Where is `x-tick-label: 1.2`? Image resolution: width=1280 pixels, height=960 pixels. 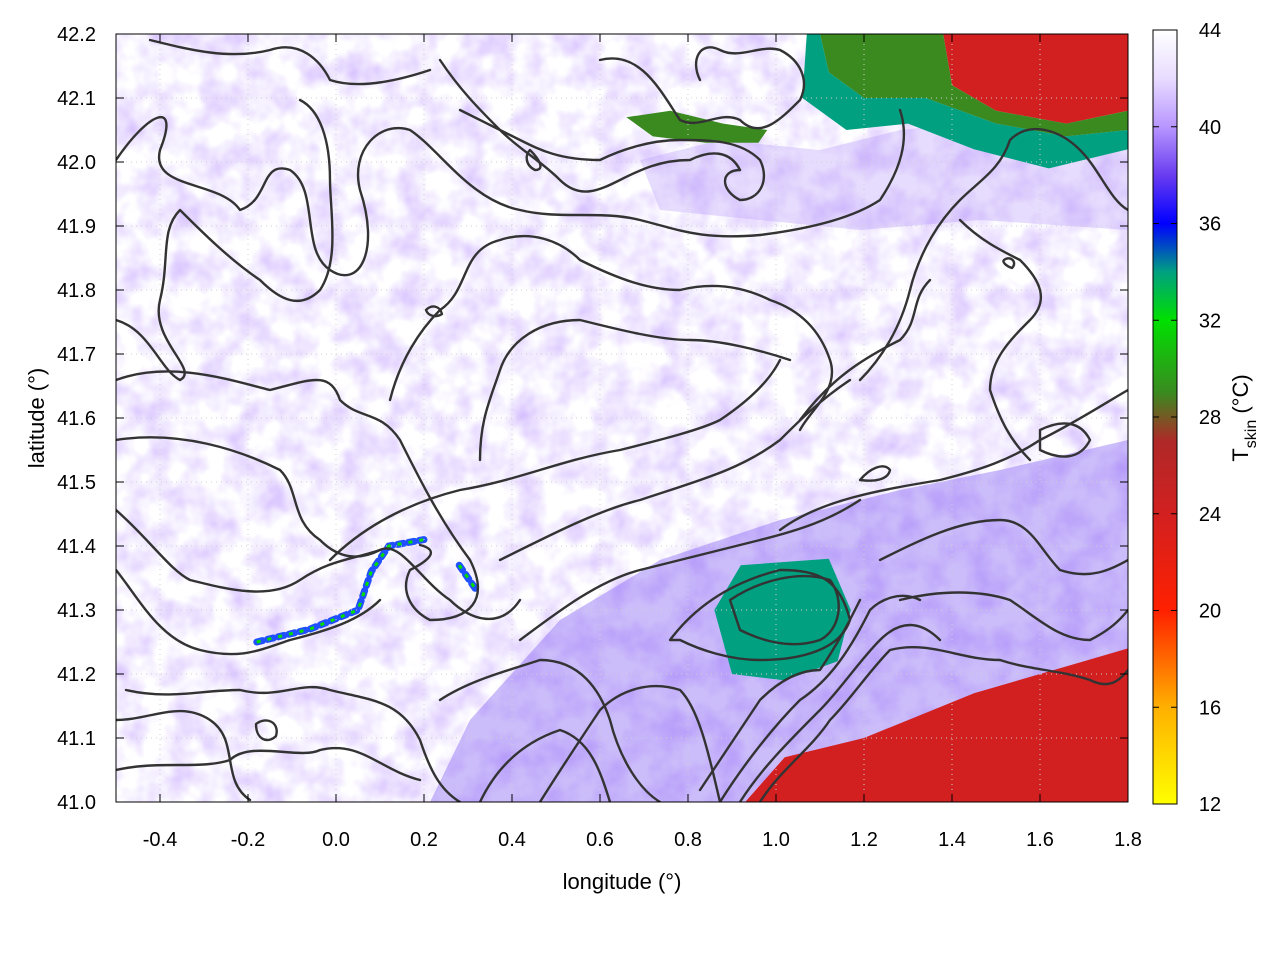
x-tick-label: 1.2 is located at coordinates (864, 840).